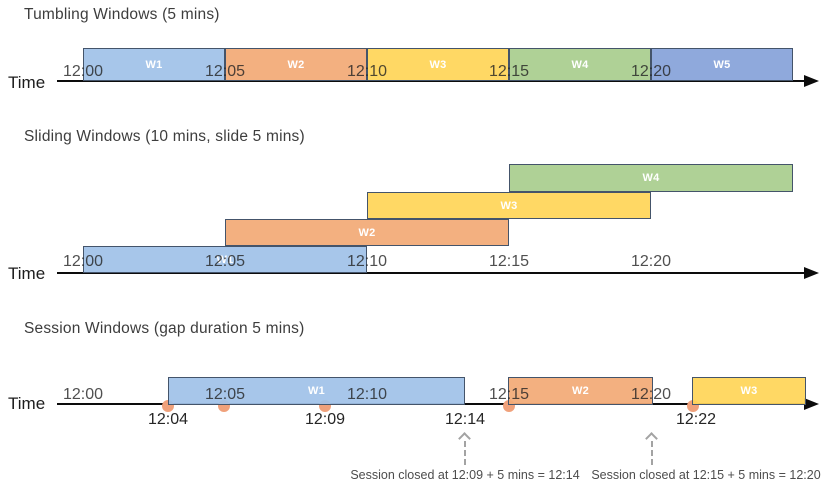  Describe the element at coordinates (225, 71) in the screenshot. I see `tumbling-tick-1205: 12:05` at that location.